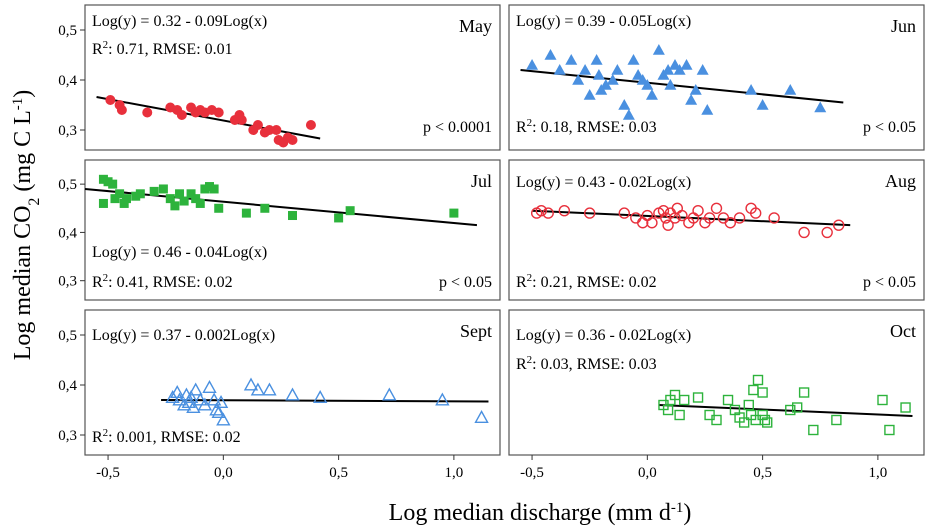  I want to click on x-tick-label: 1,0, so click(454, 473).